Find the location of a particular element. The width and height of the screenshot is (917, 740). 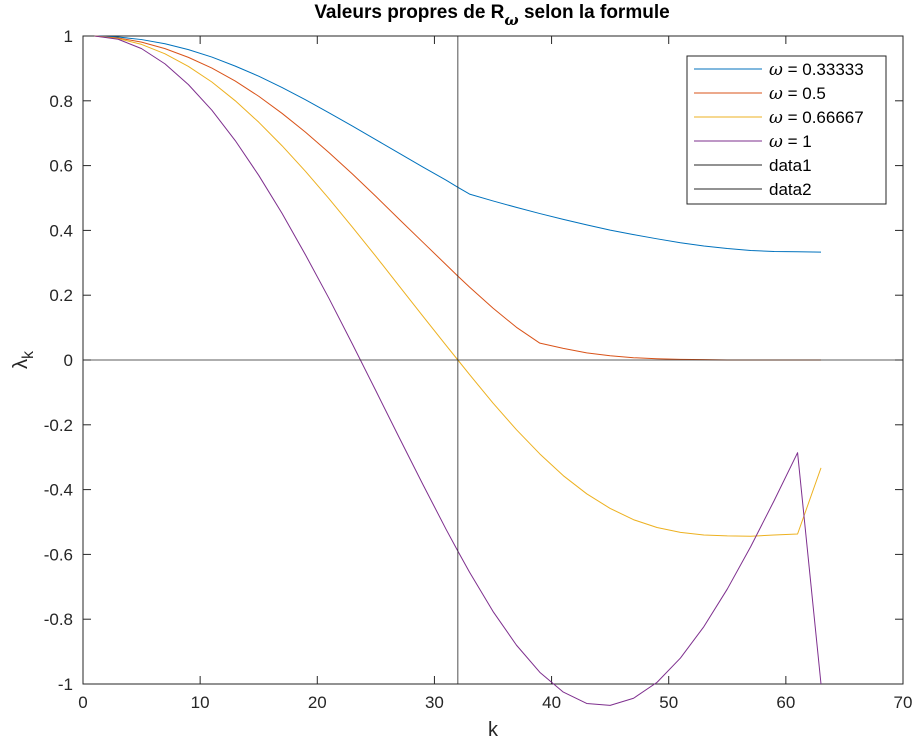

legend-label: data2 is located at coordinates (790, 189).